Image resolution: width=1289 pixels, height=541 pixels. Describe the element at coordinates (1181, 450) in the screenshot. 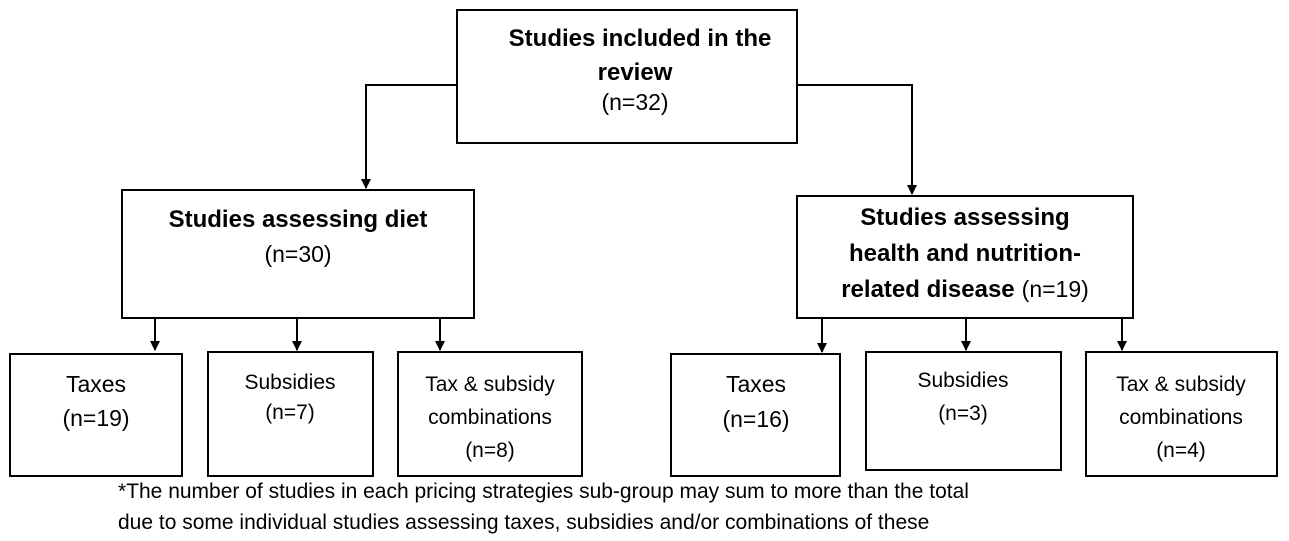

I see `node-count: (n=4)` at that location.